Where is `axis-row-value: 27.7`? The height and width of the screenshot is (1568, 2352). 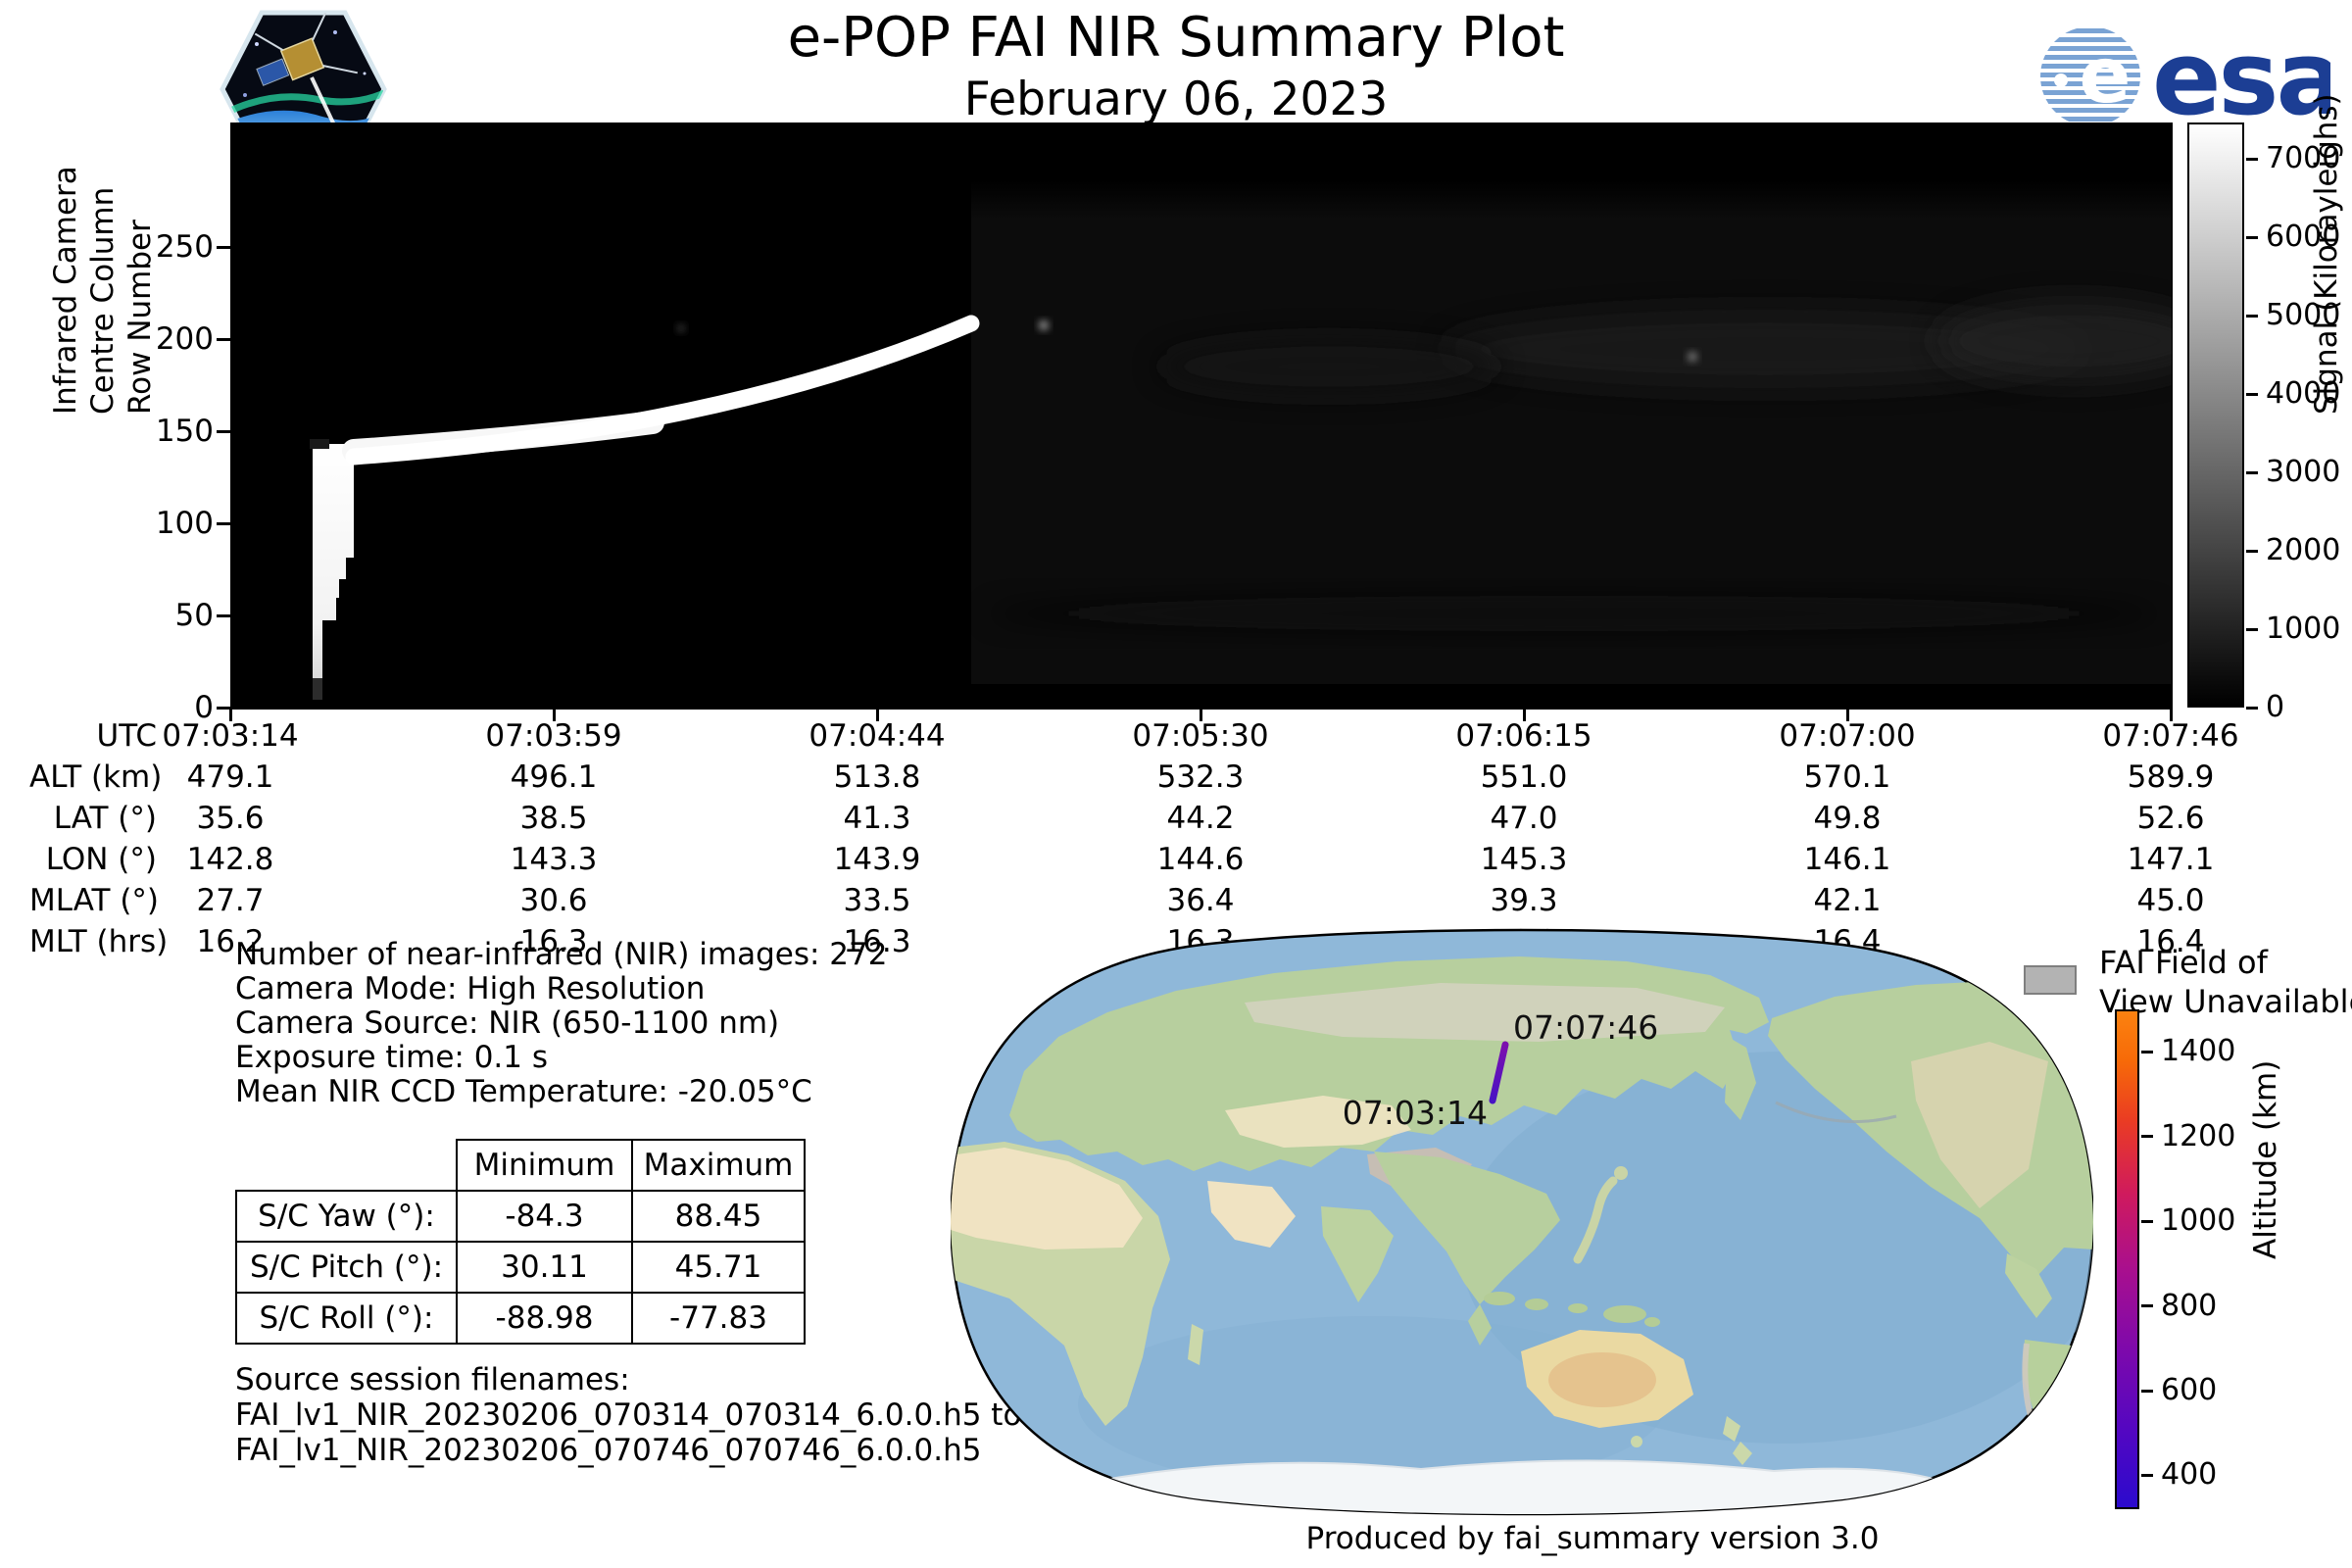
axis-row-value: 27.7 is located at coordinates (230, 900).